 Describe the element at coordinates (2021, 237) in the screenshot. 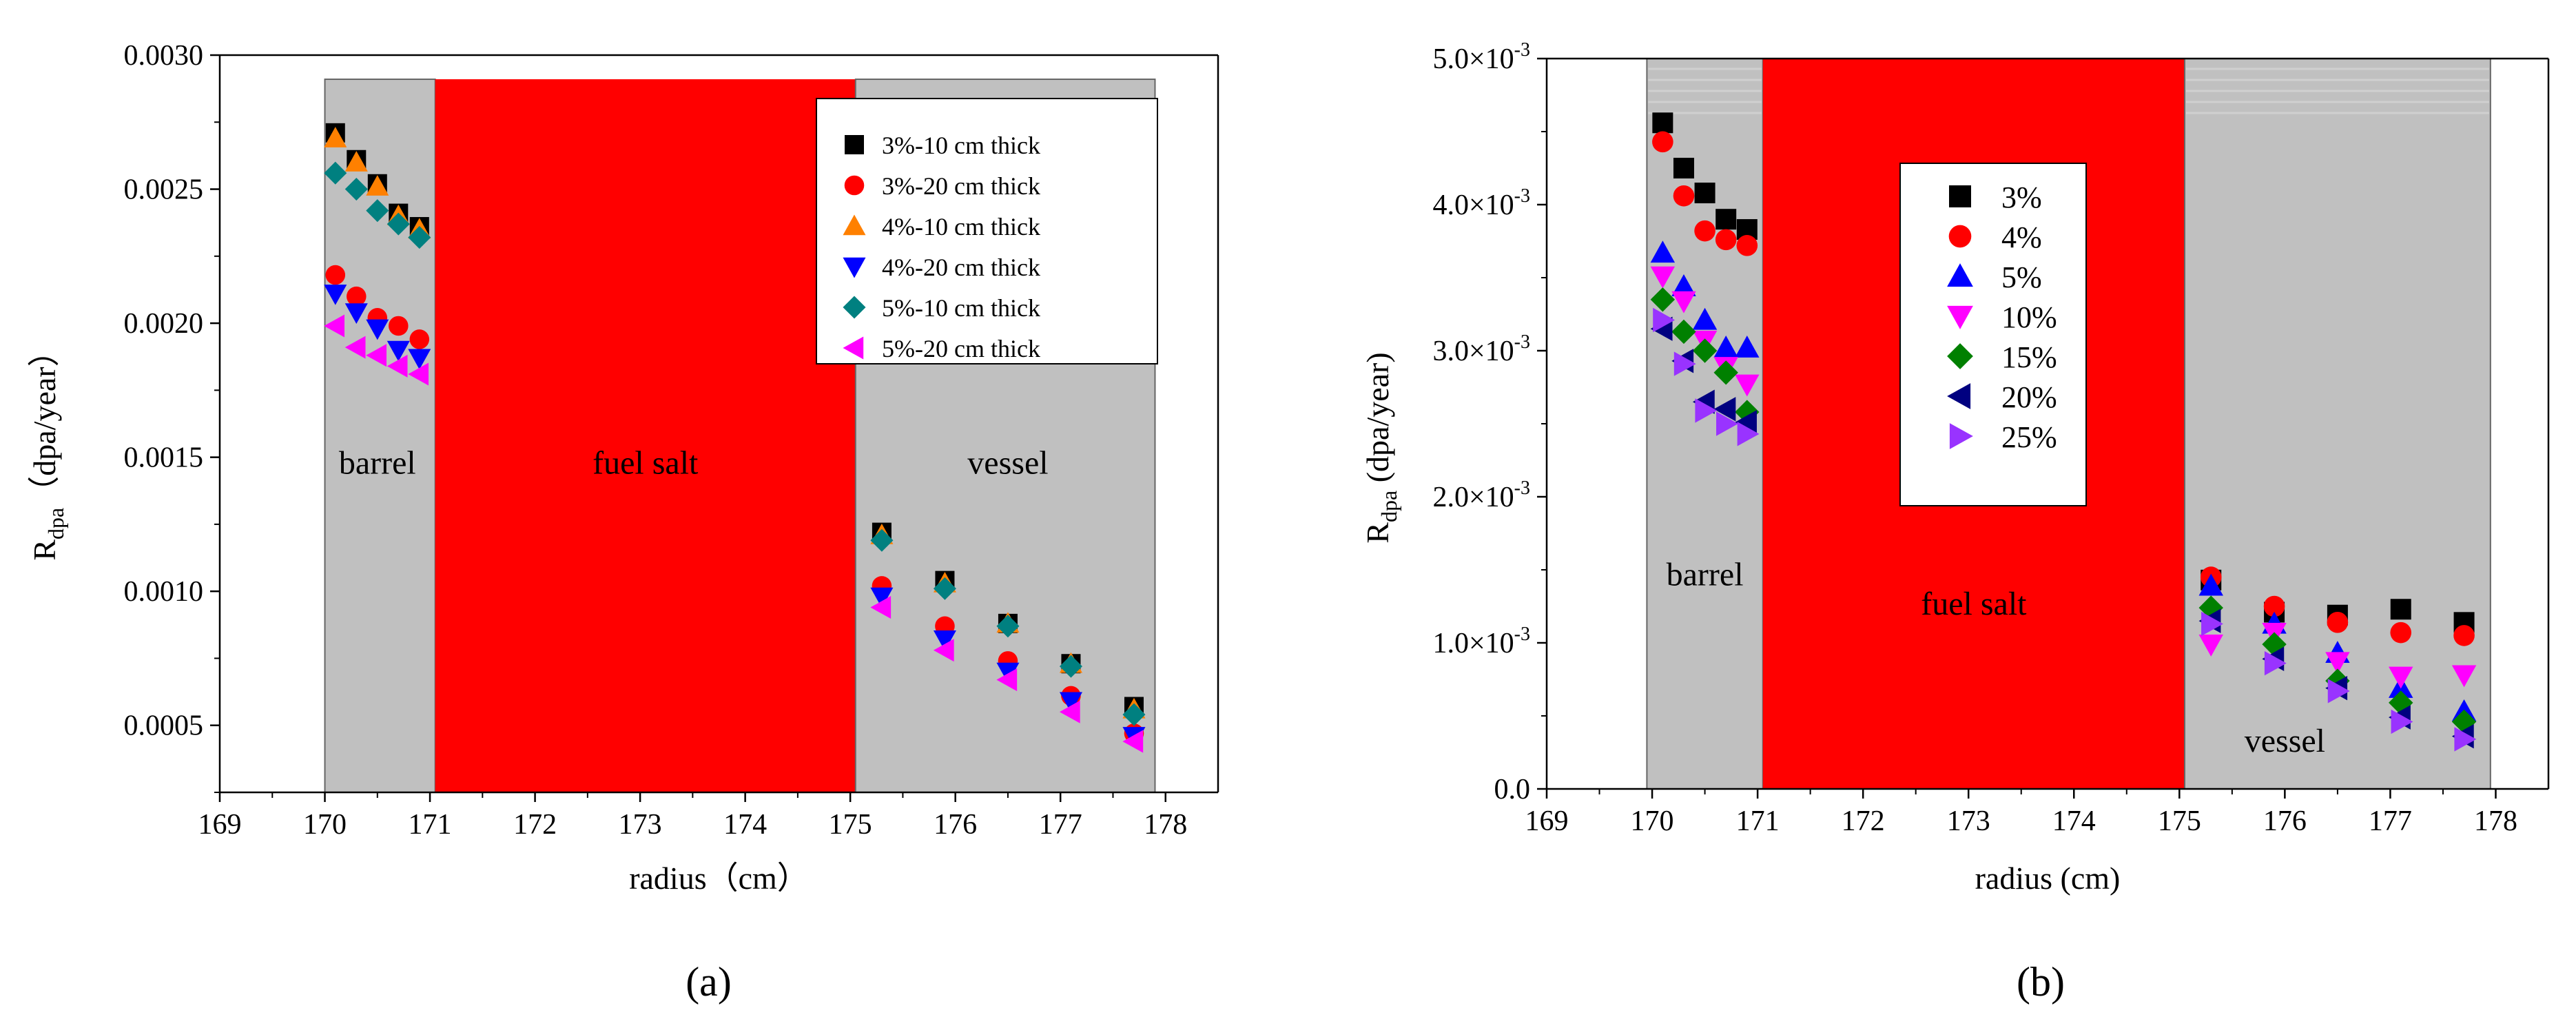

I see `legend-label: 4%` at that location.